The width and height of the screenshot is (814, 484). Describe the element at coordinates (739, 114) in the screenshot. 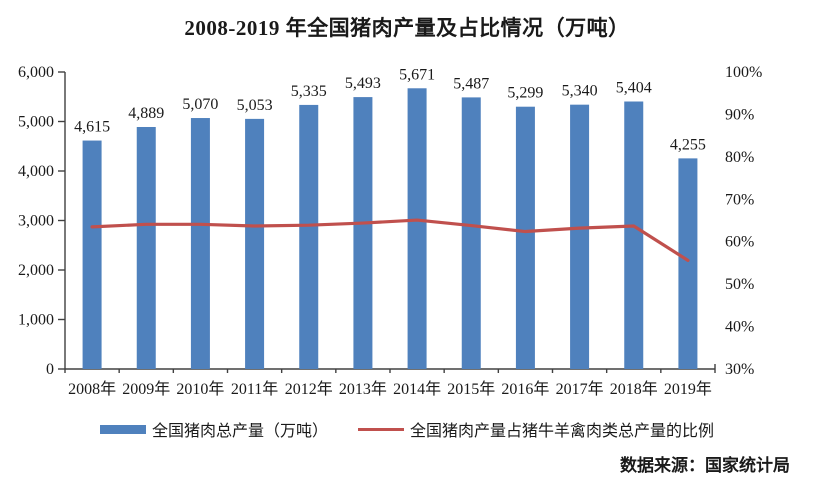

I see `right-axis-tick-label: 90%` at that location.